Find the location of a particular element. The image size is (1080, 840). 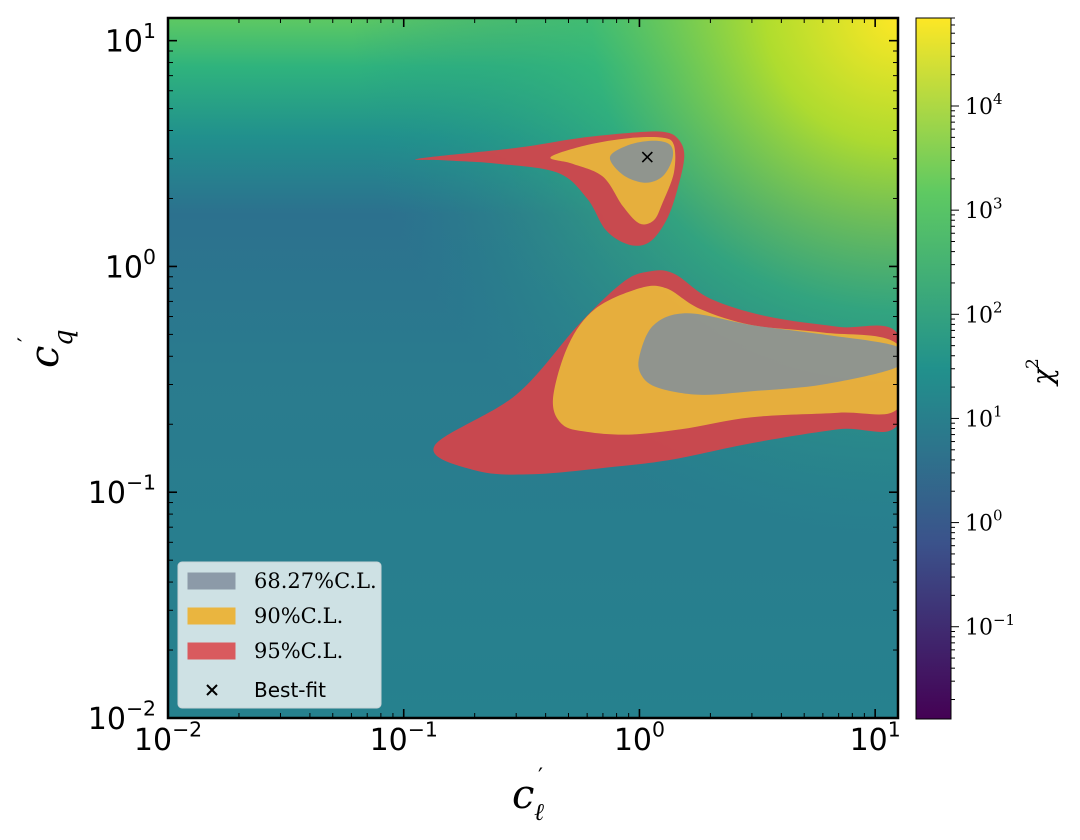

best-fit-marker is located at coordinates (647, 157).